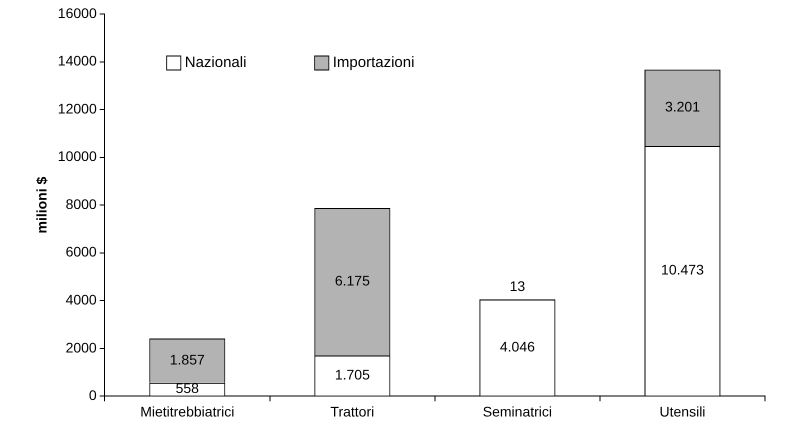  I want to click on y-tick-label: 2000, so click(81, 347).